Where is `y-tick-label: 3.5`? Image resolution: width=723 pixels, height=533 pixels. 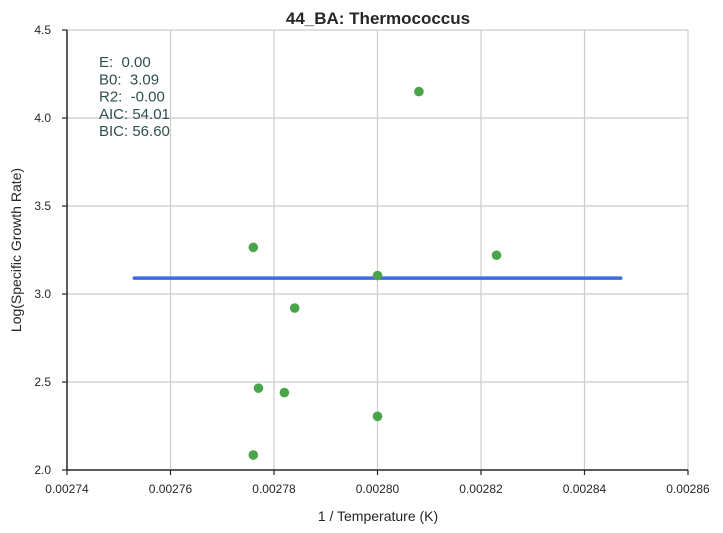
y-tick-label: 3.5 is located at coordinates (42, 206).